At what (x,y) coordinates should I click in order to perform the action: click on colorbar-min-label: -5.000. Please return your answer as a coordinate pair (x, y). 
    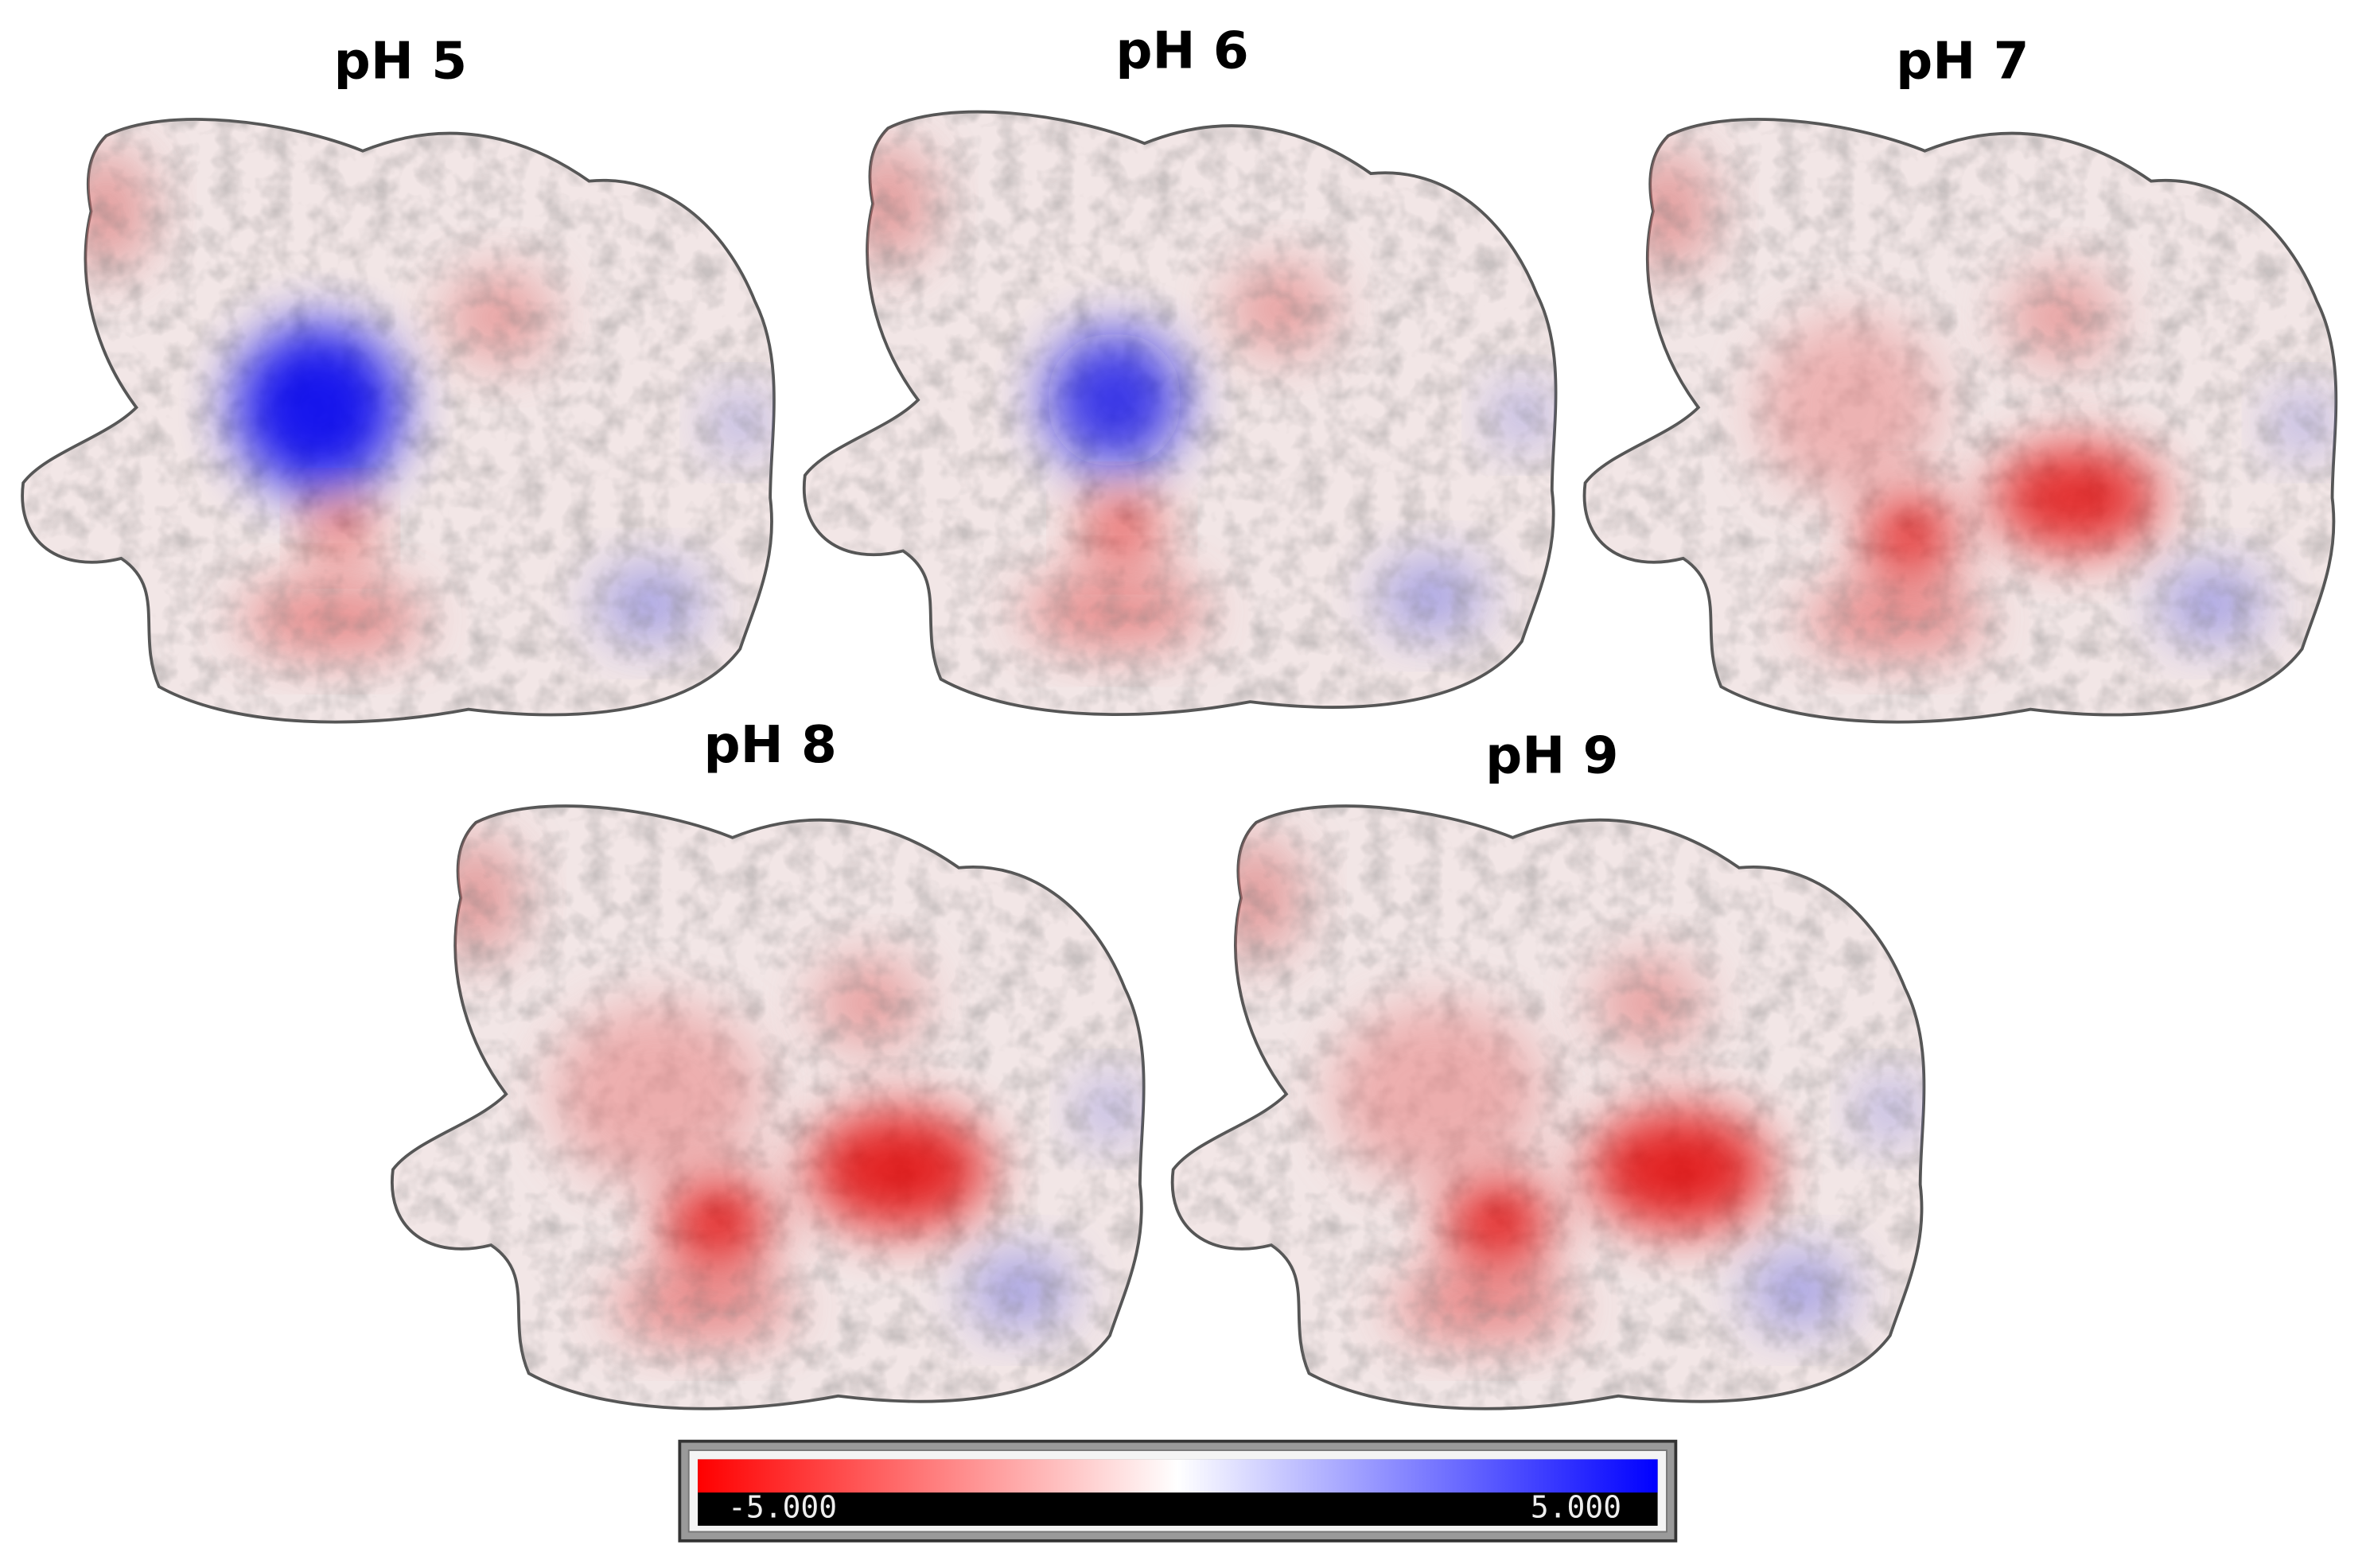
    Looking at the image, I should click on (782, 1507).